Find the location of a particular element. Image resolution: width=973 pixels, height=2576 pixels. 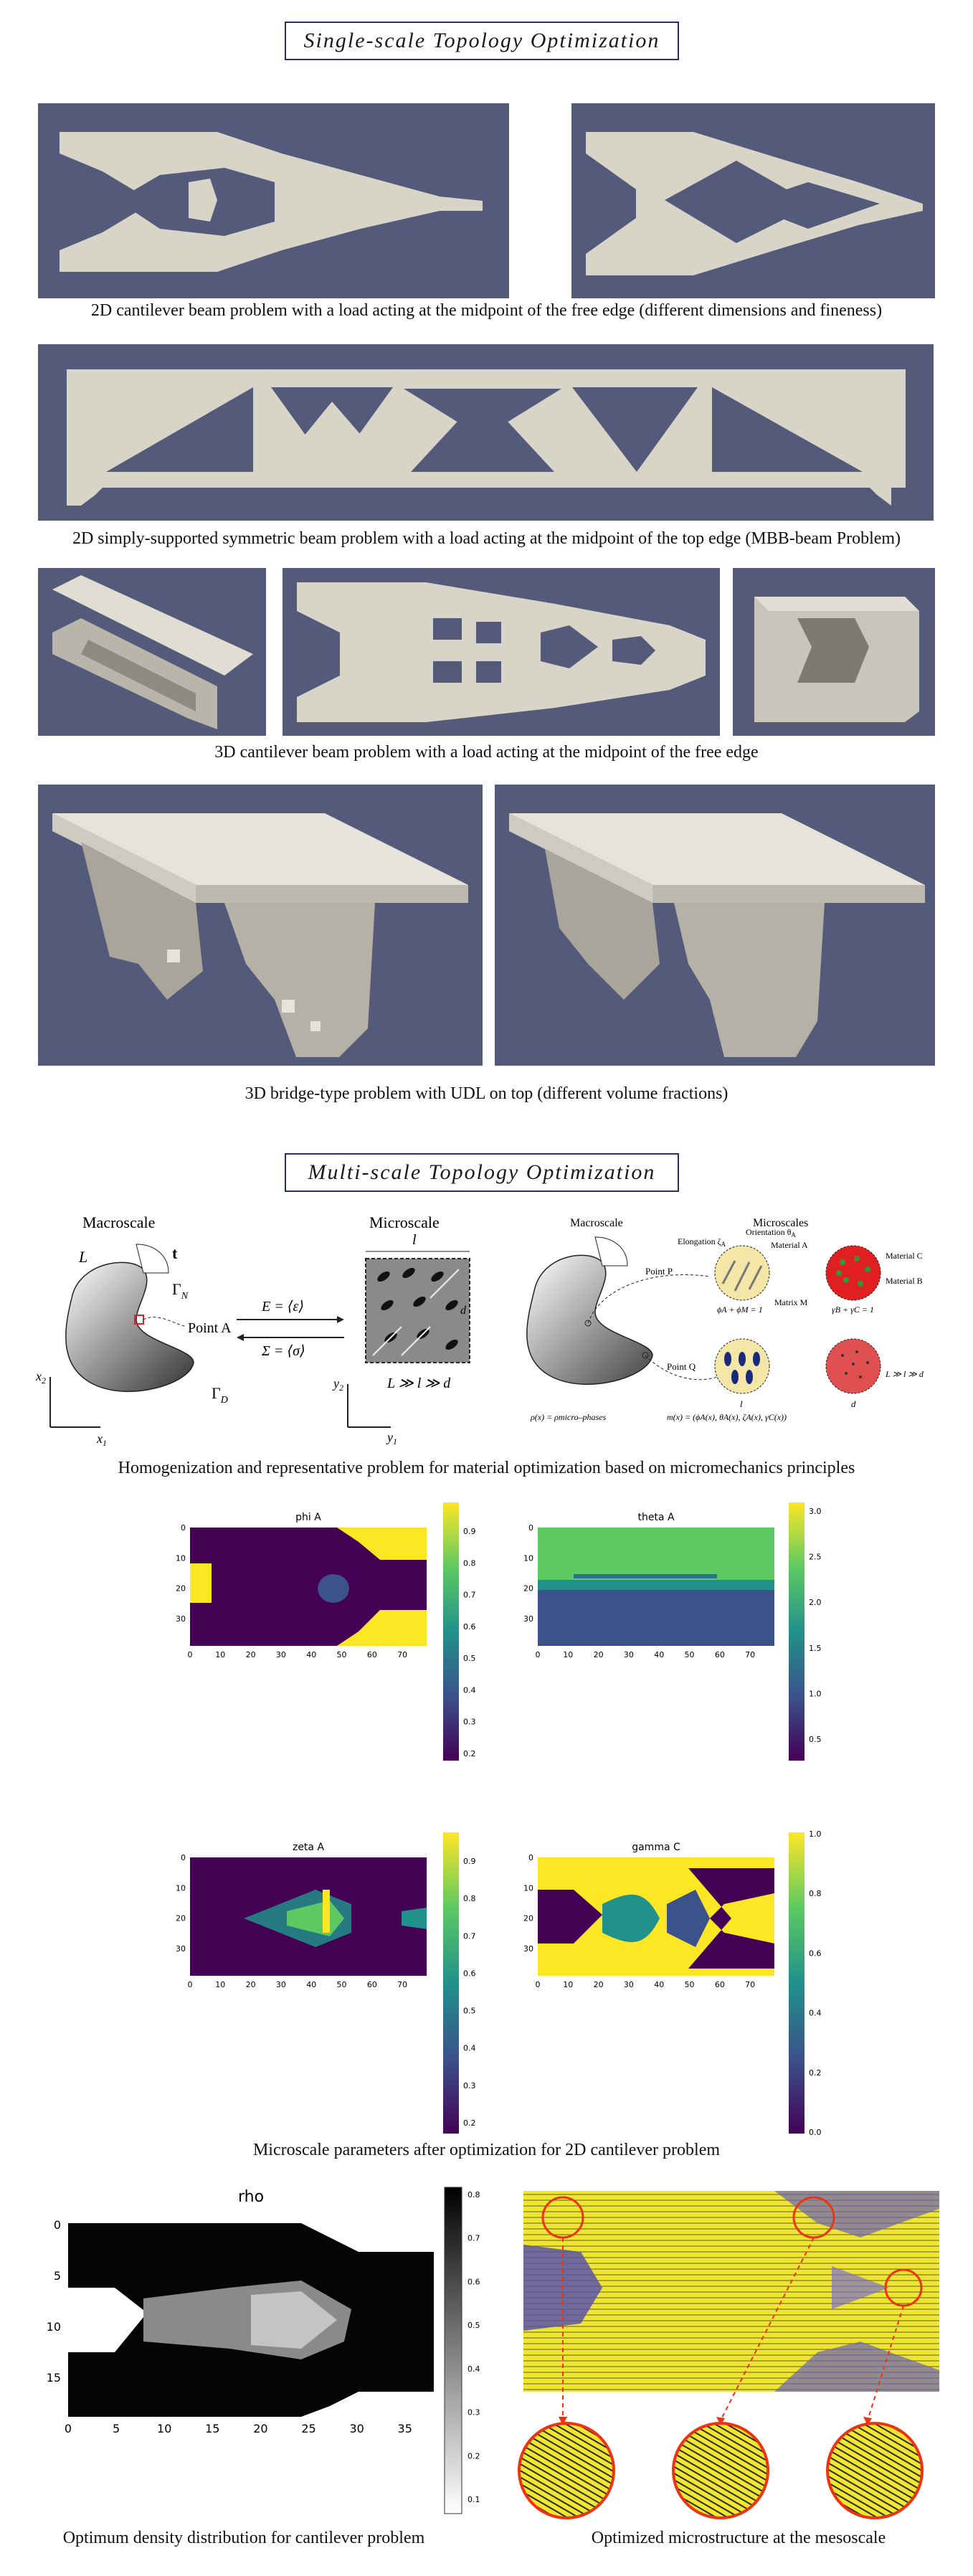

colorbar-tick-label: 3.0 is located at coordinates (815, 1511).